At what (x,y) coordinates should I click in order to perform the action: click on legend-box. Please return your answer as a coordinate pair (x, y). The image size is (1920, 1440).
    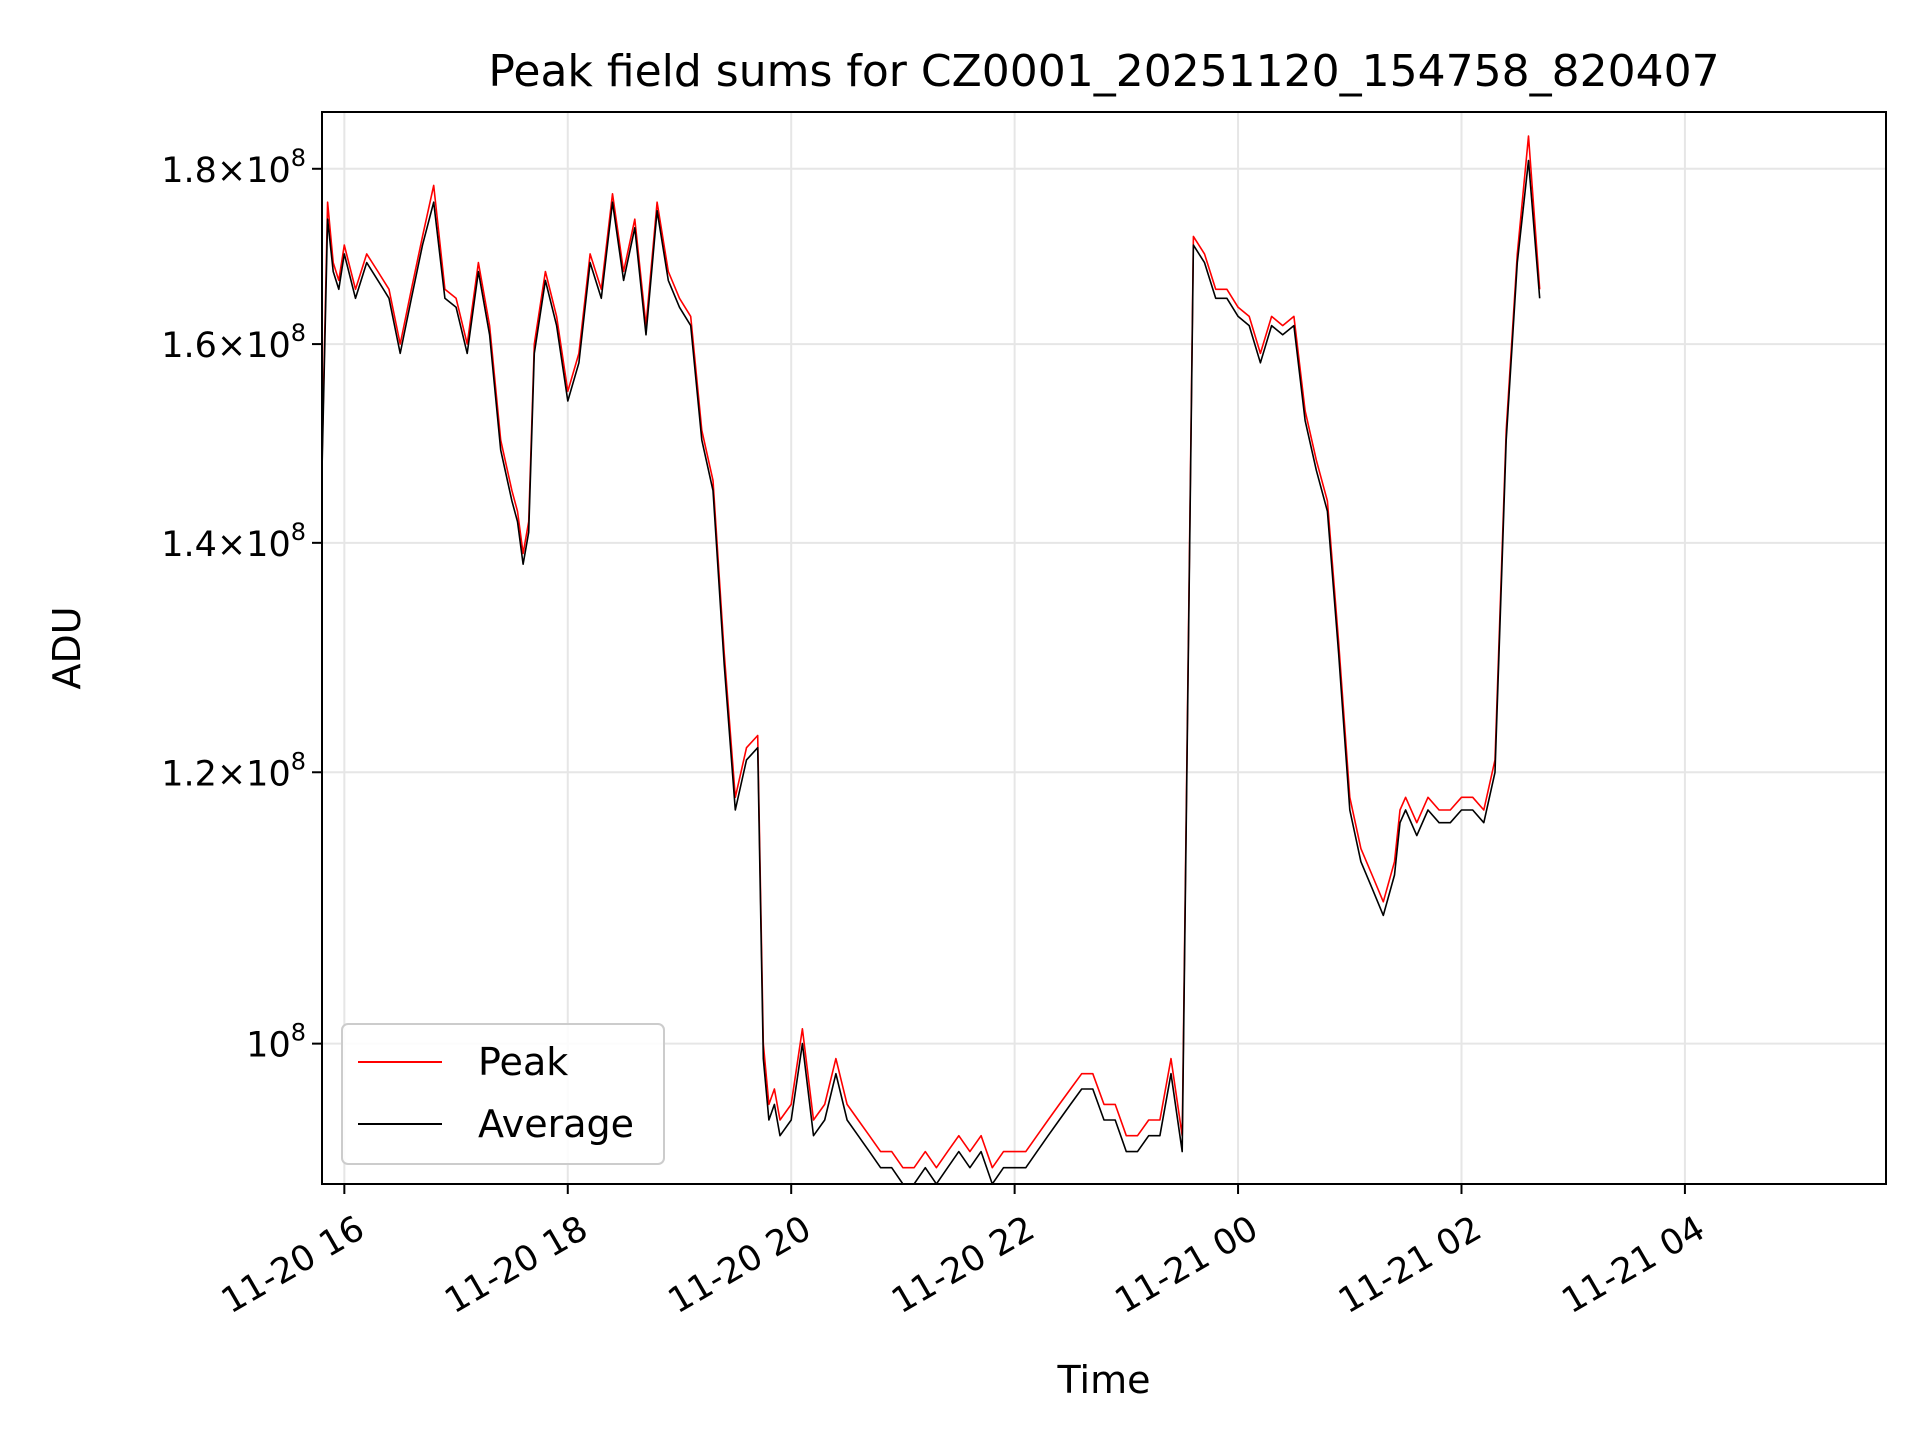
    Looking at the image, I should click on (503, 1094).